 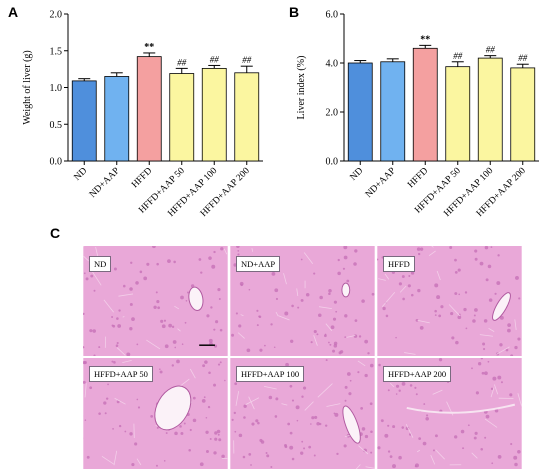 What do you see at coordinates (418, 178) in the screenshot?
I see `category-label: HFFD` at bounding box center [418, 178].